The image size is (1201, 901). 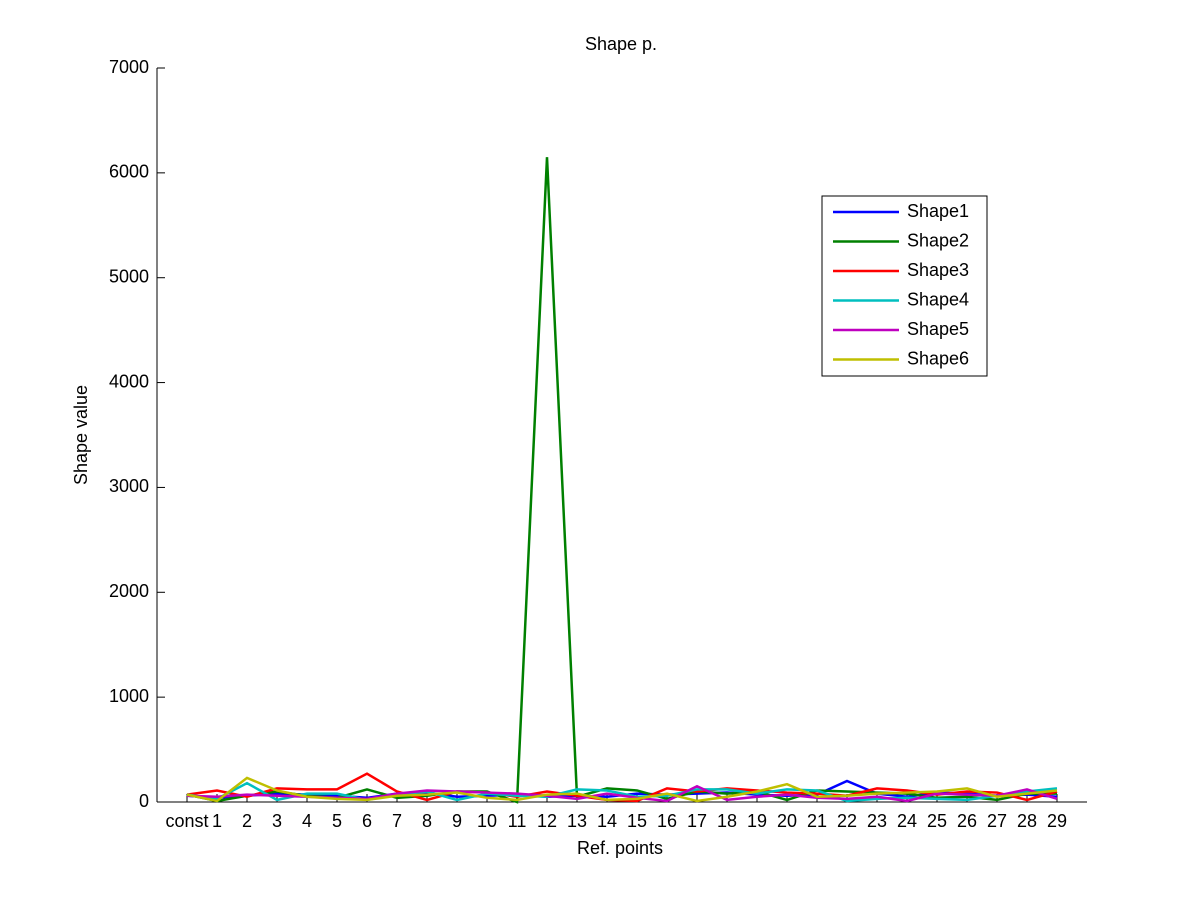 I want to click on x-tick-label: 14, so click(x=607, y=821).